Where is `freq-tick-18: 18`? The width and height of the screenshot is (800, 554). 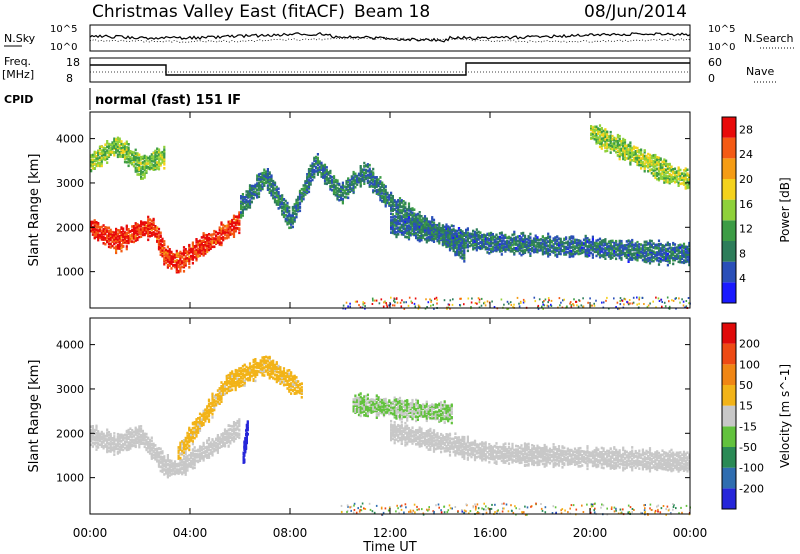
freq-tick-18: 18 is located at coordinates (73, 62).